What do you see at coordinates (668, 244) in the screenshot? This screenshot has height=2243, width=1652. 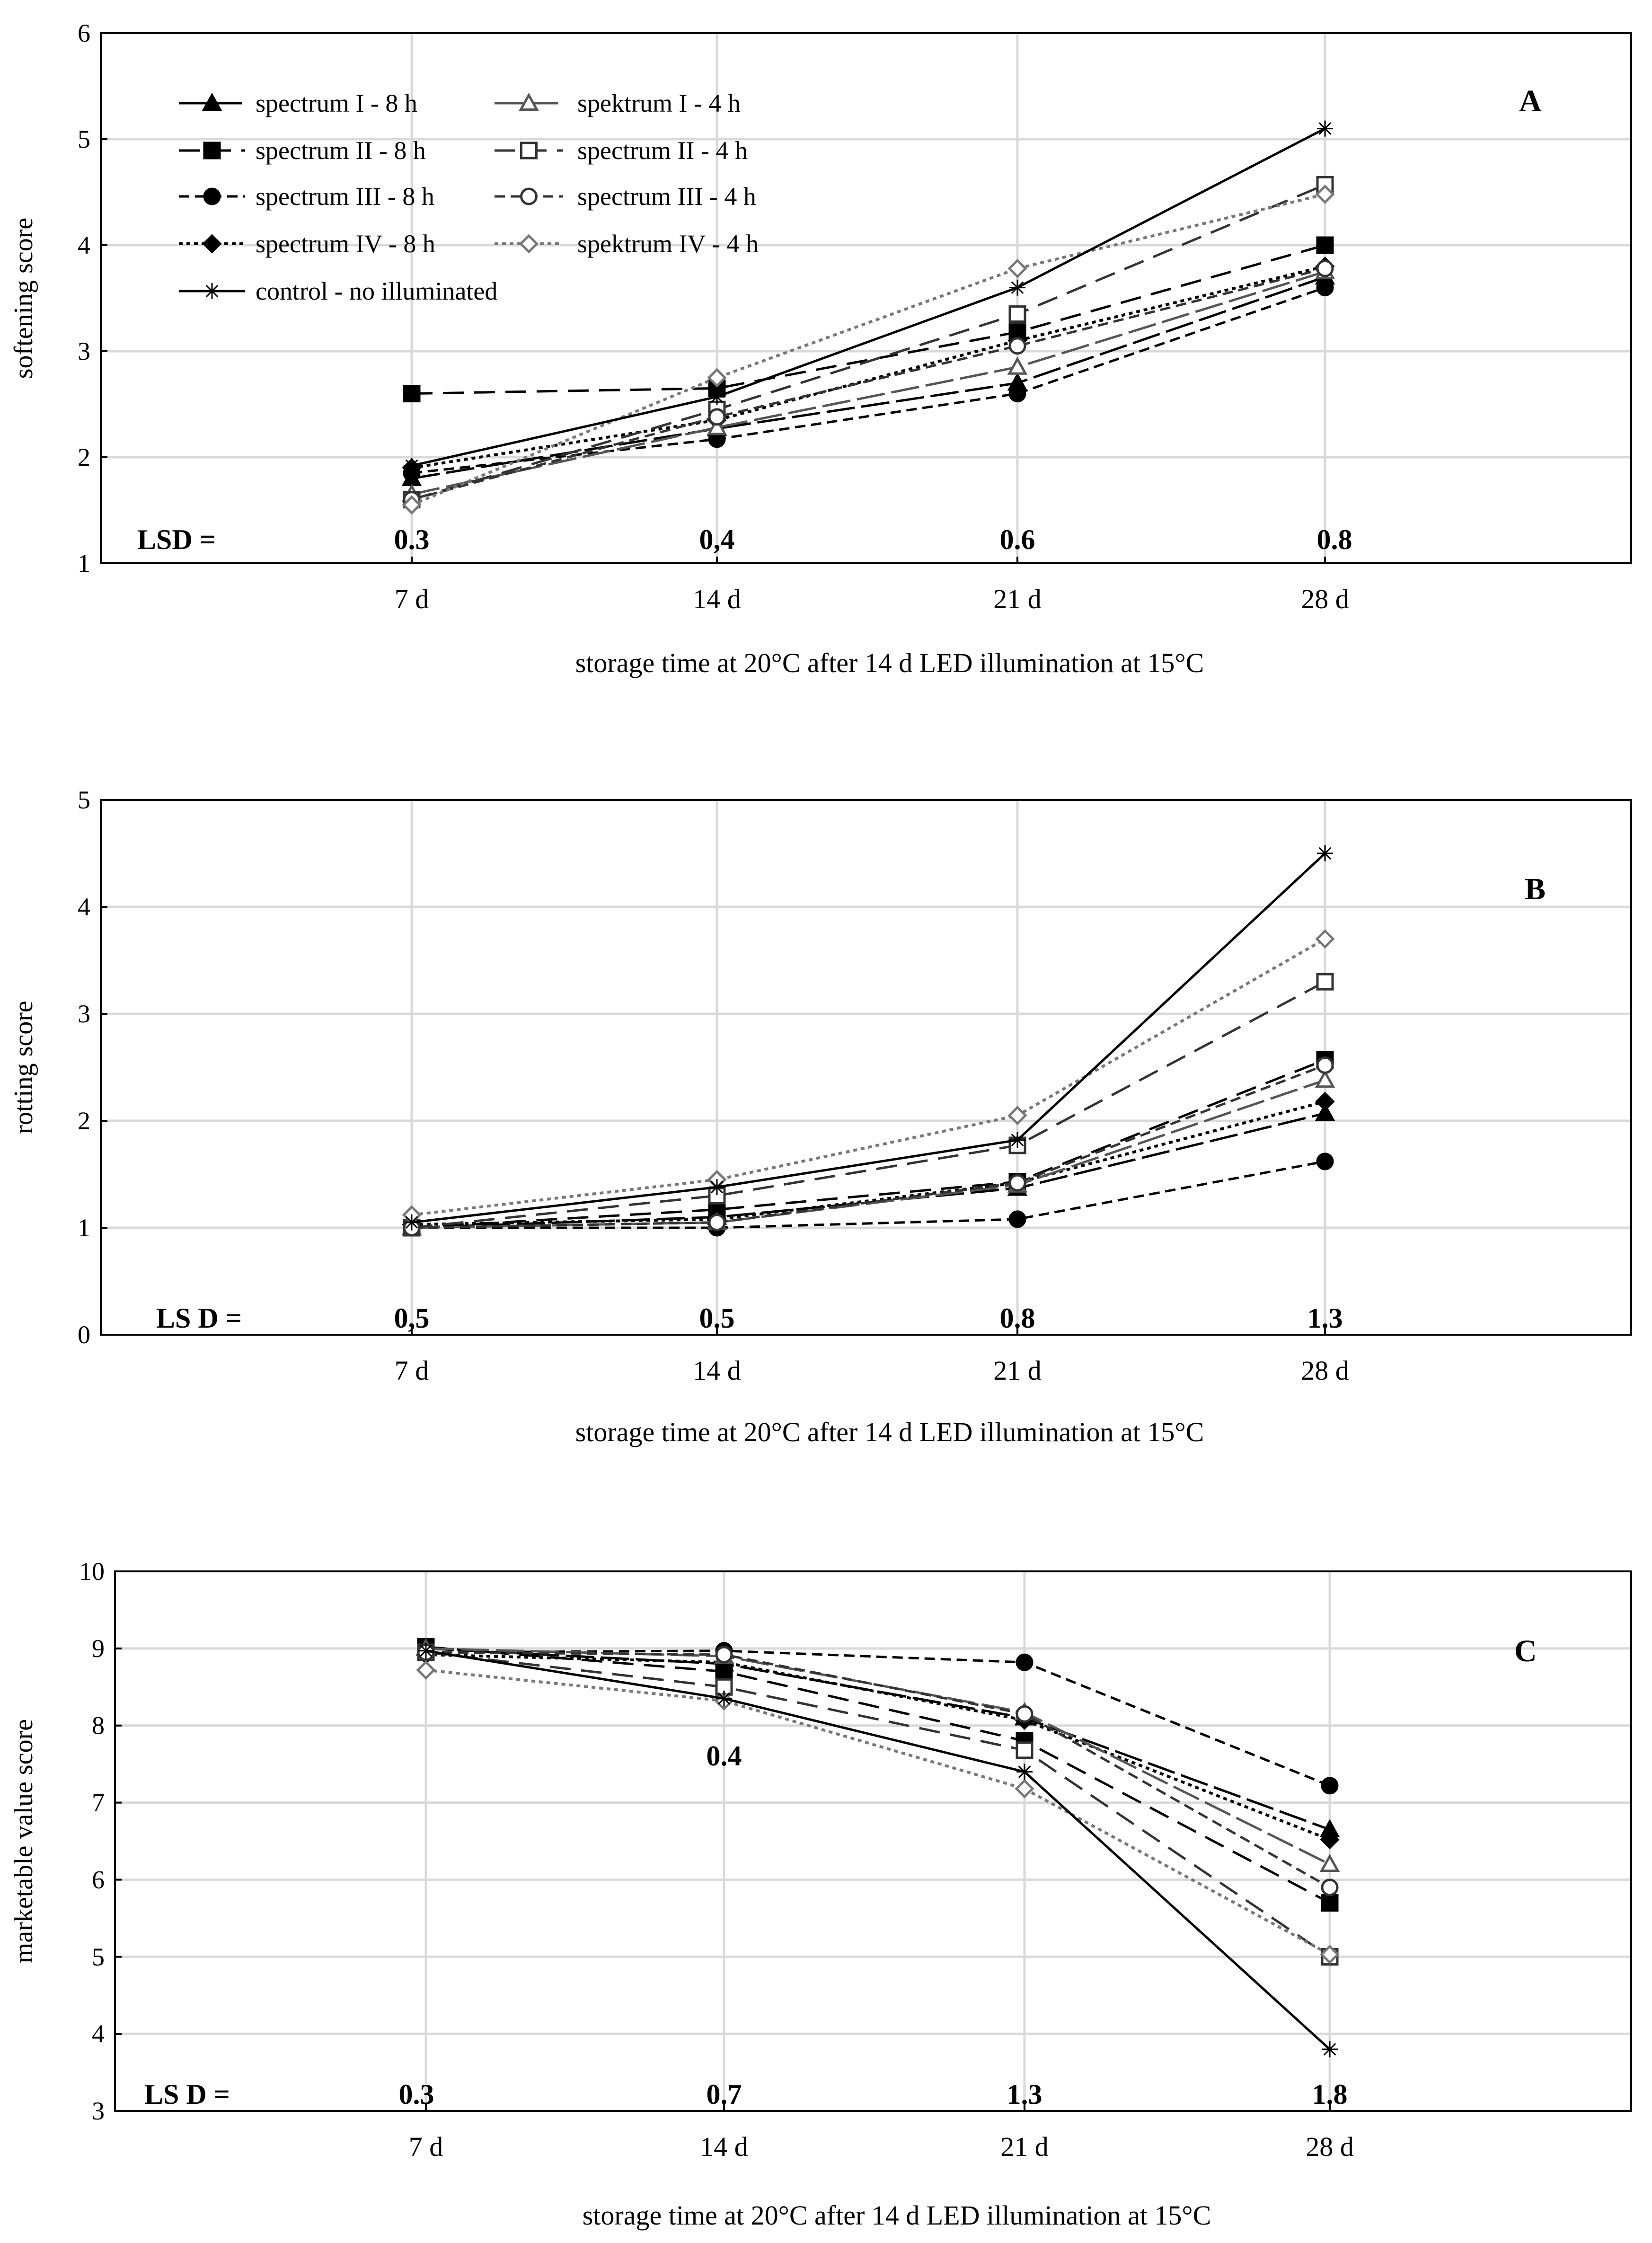 I see `legend-label-spektrum-iv-4h: spektrum IV - 4 h` at bounding box center [668, 244].